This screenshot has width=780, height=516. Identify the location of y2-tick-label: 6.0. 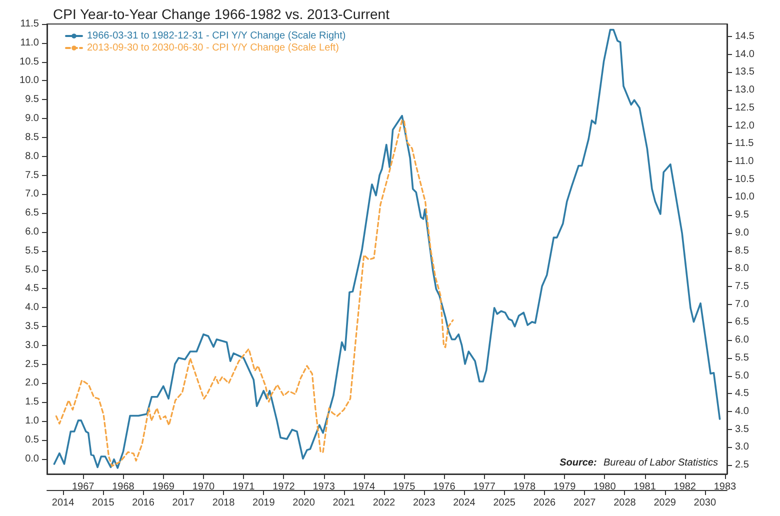
(742, 340).